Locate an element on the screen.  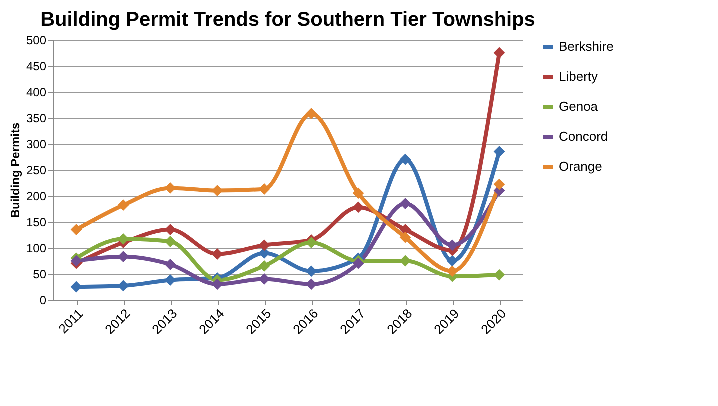
legend-label: Orange is located at coordinates (580, 166).